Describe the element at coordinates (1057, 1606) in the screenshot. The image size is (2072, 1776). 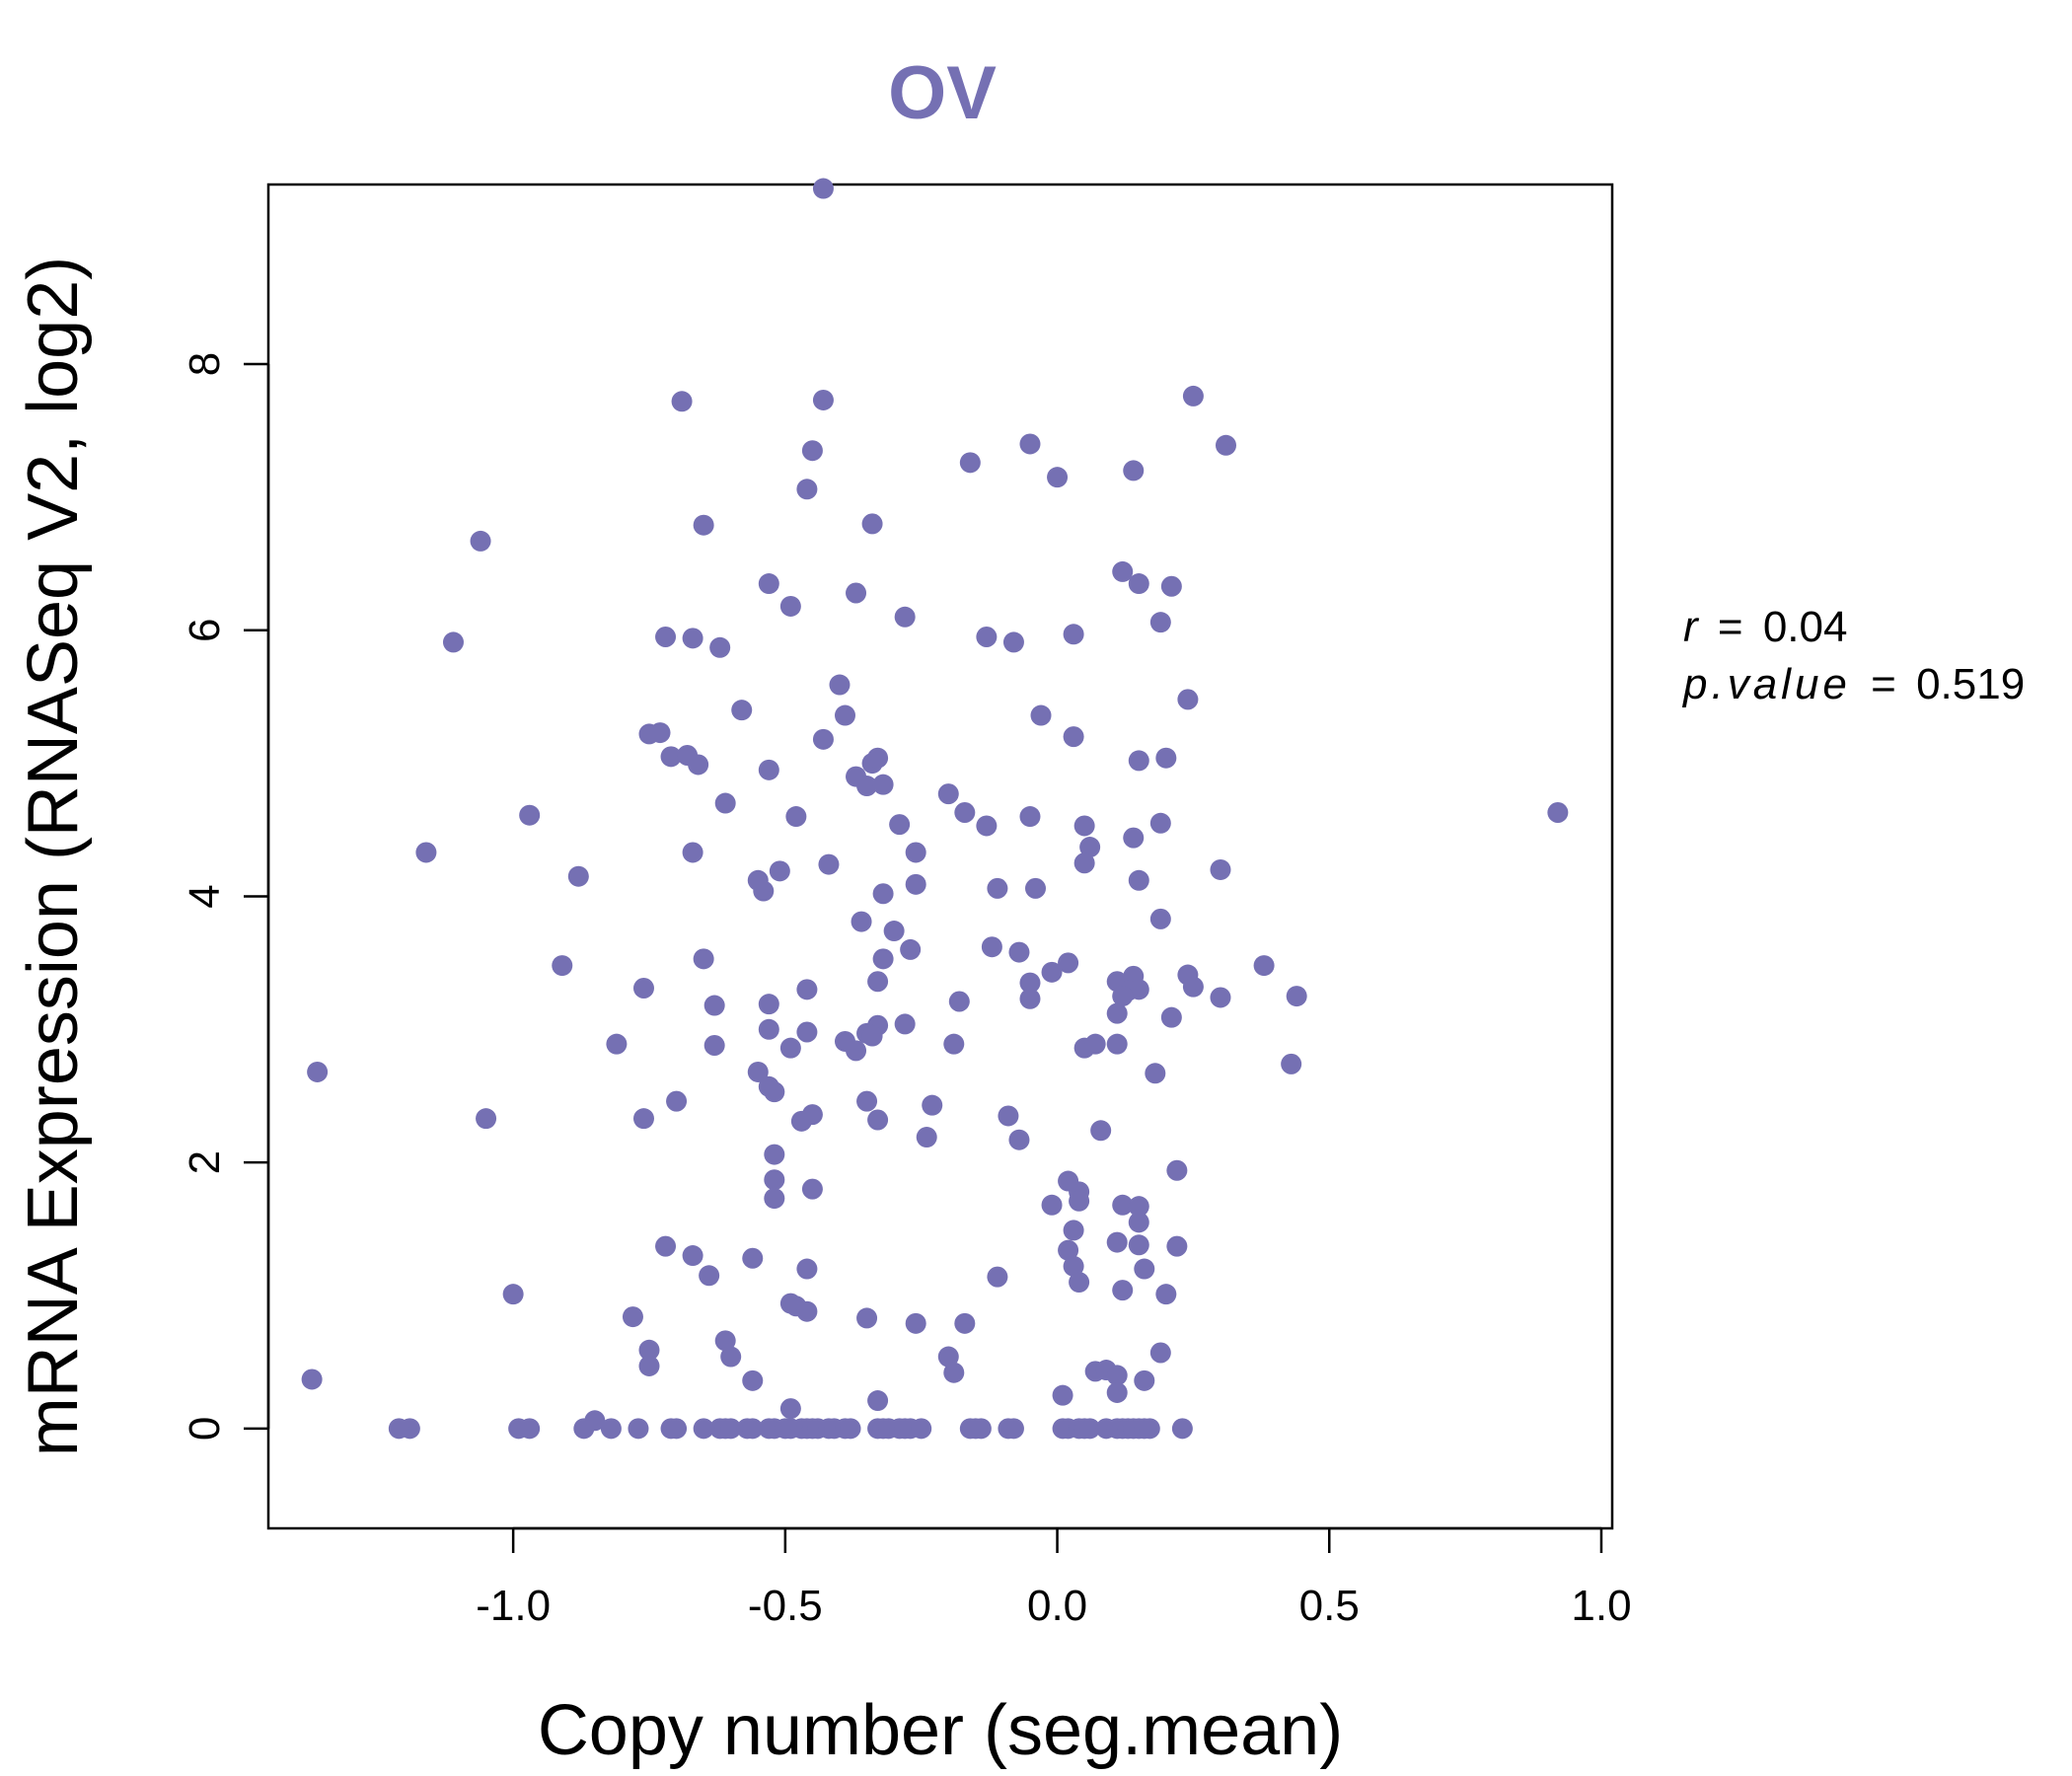
I see `x-tick-label: 0.0` at that location.